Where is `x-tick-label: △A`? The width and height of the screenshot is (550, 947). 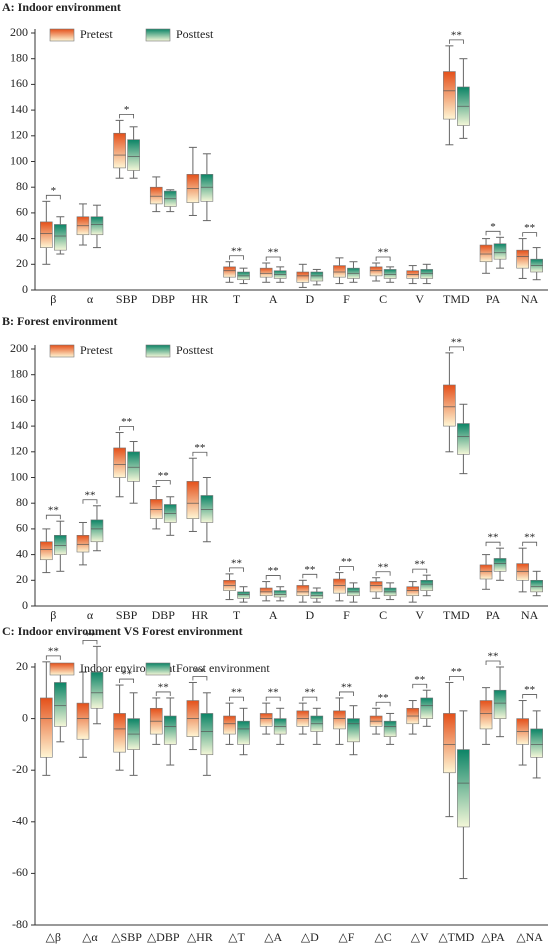
x-tick-label: △A is located at coordinates (273, 937).